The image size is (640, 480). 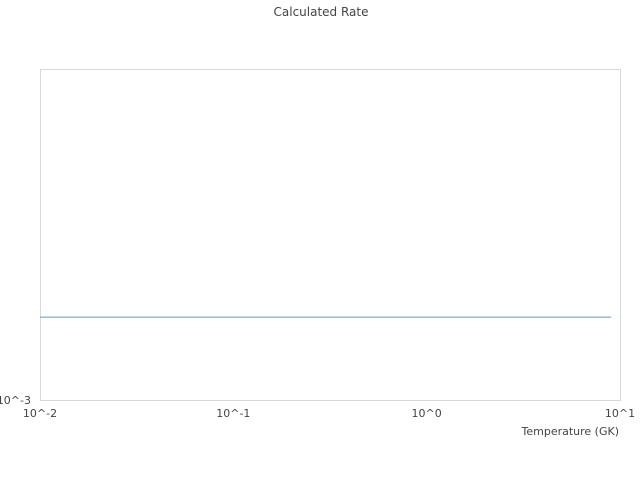 I want to click on x-tick-label: 10^-2, so click(x=40, y=413).